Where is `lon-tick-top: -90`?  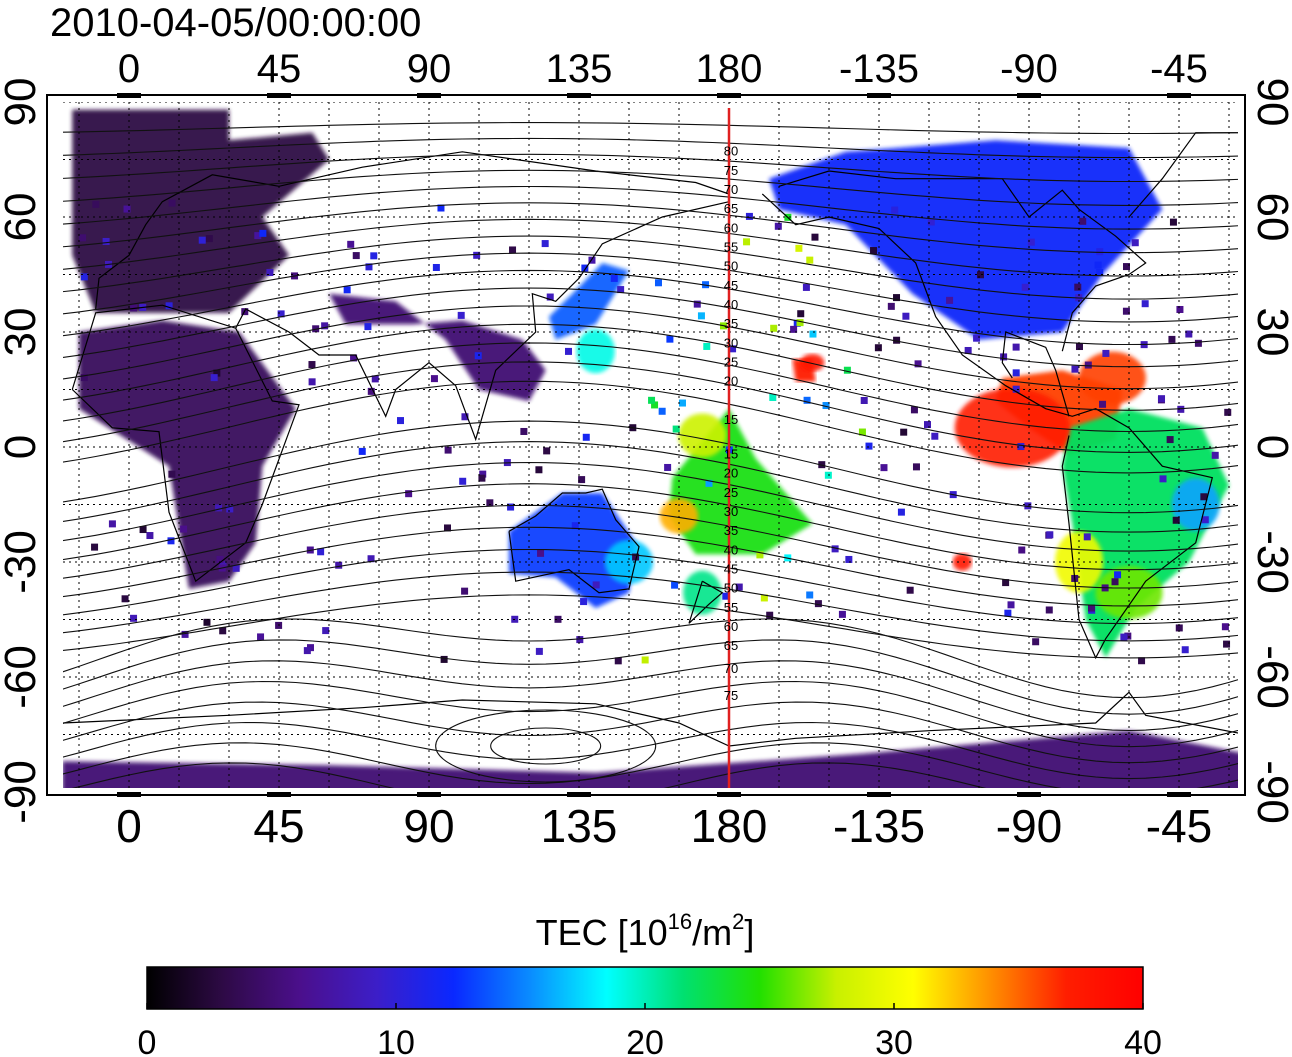 lon-tick-top: -90 is located at coordinates (1029, 69).